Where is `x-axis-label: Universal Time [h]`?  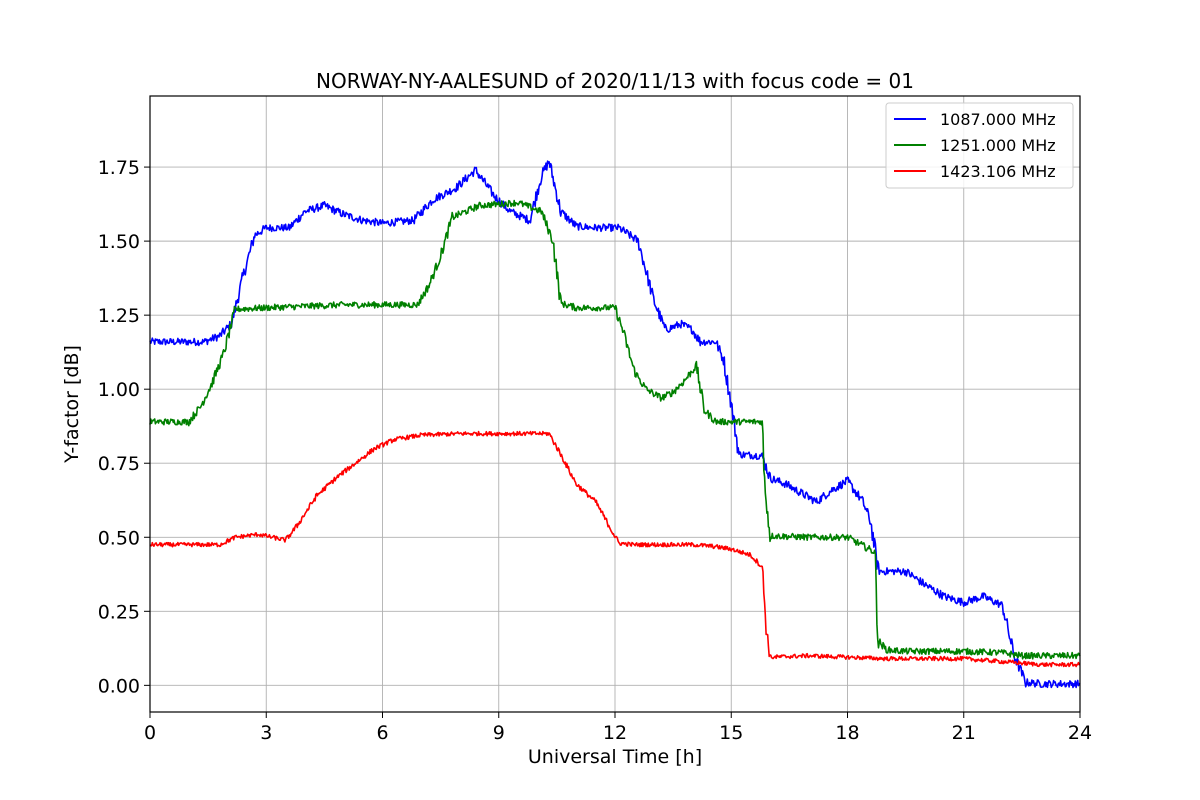 x-axis-label: Universal Time [h] is located at coordinates (615, 757).